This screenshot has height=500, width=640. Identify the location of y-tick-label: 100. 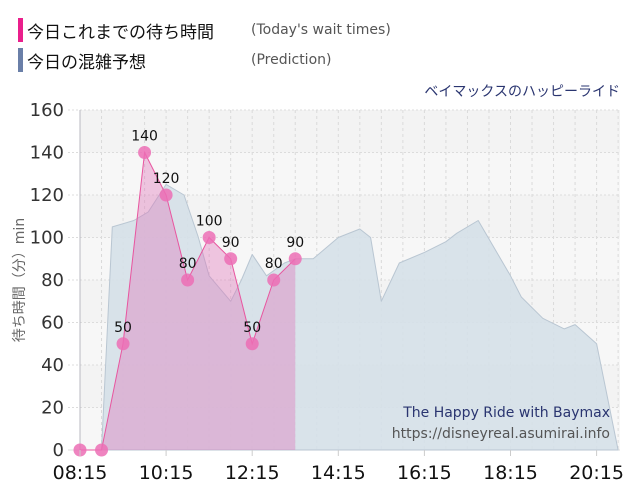
(47, 238).